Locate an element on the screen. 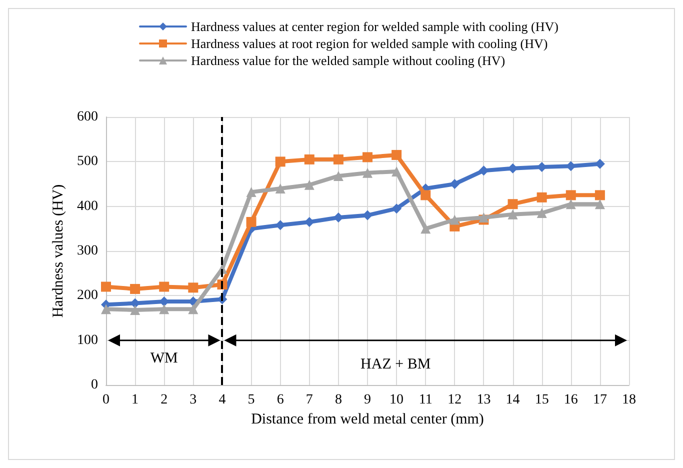 This screenshot has height=468, width=683. legend-label: Hardness values at root region for welded sample with cooling (HV) is located at coordinates (369, 43).